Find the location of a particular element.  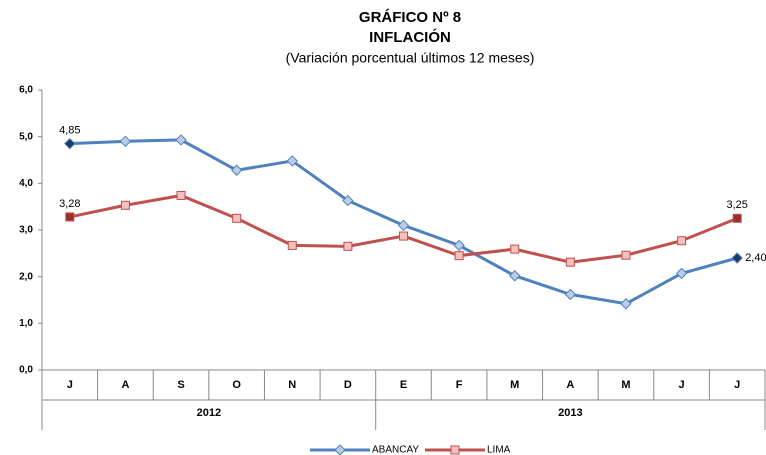

y-tick-label: 1,0 is located at coordinates (26, 323).